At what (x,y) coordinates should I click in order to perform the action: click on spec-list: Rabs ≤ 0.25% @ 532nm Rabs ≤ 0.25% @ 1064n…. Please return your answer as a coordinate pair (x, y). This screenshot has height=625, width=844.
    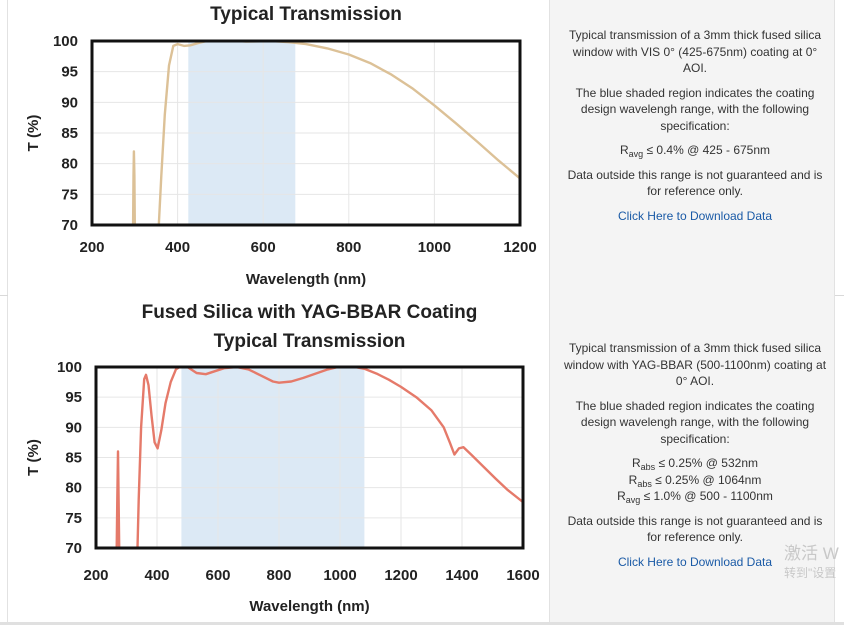
    Looking at the image, I should click on (695, 480).